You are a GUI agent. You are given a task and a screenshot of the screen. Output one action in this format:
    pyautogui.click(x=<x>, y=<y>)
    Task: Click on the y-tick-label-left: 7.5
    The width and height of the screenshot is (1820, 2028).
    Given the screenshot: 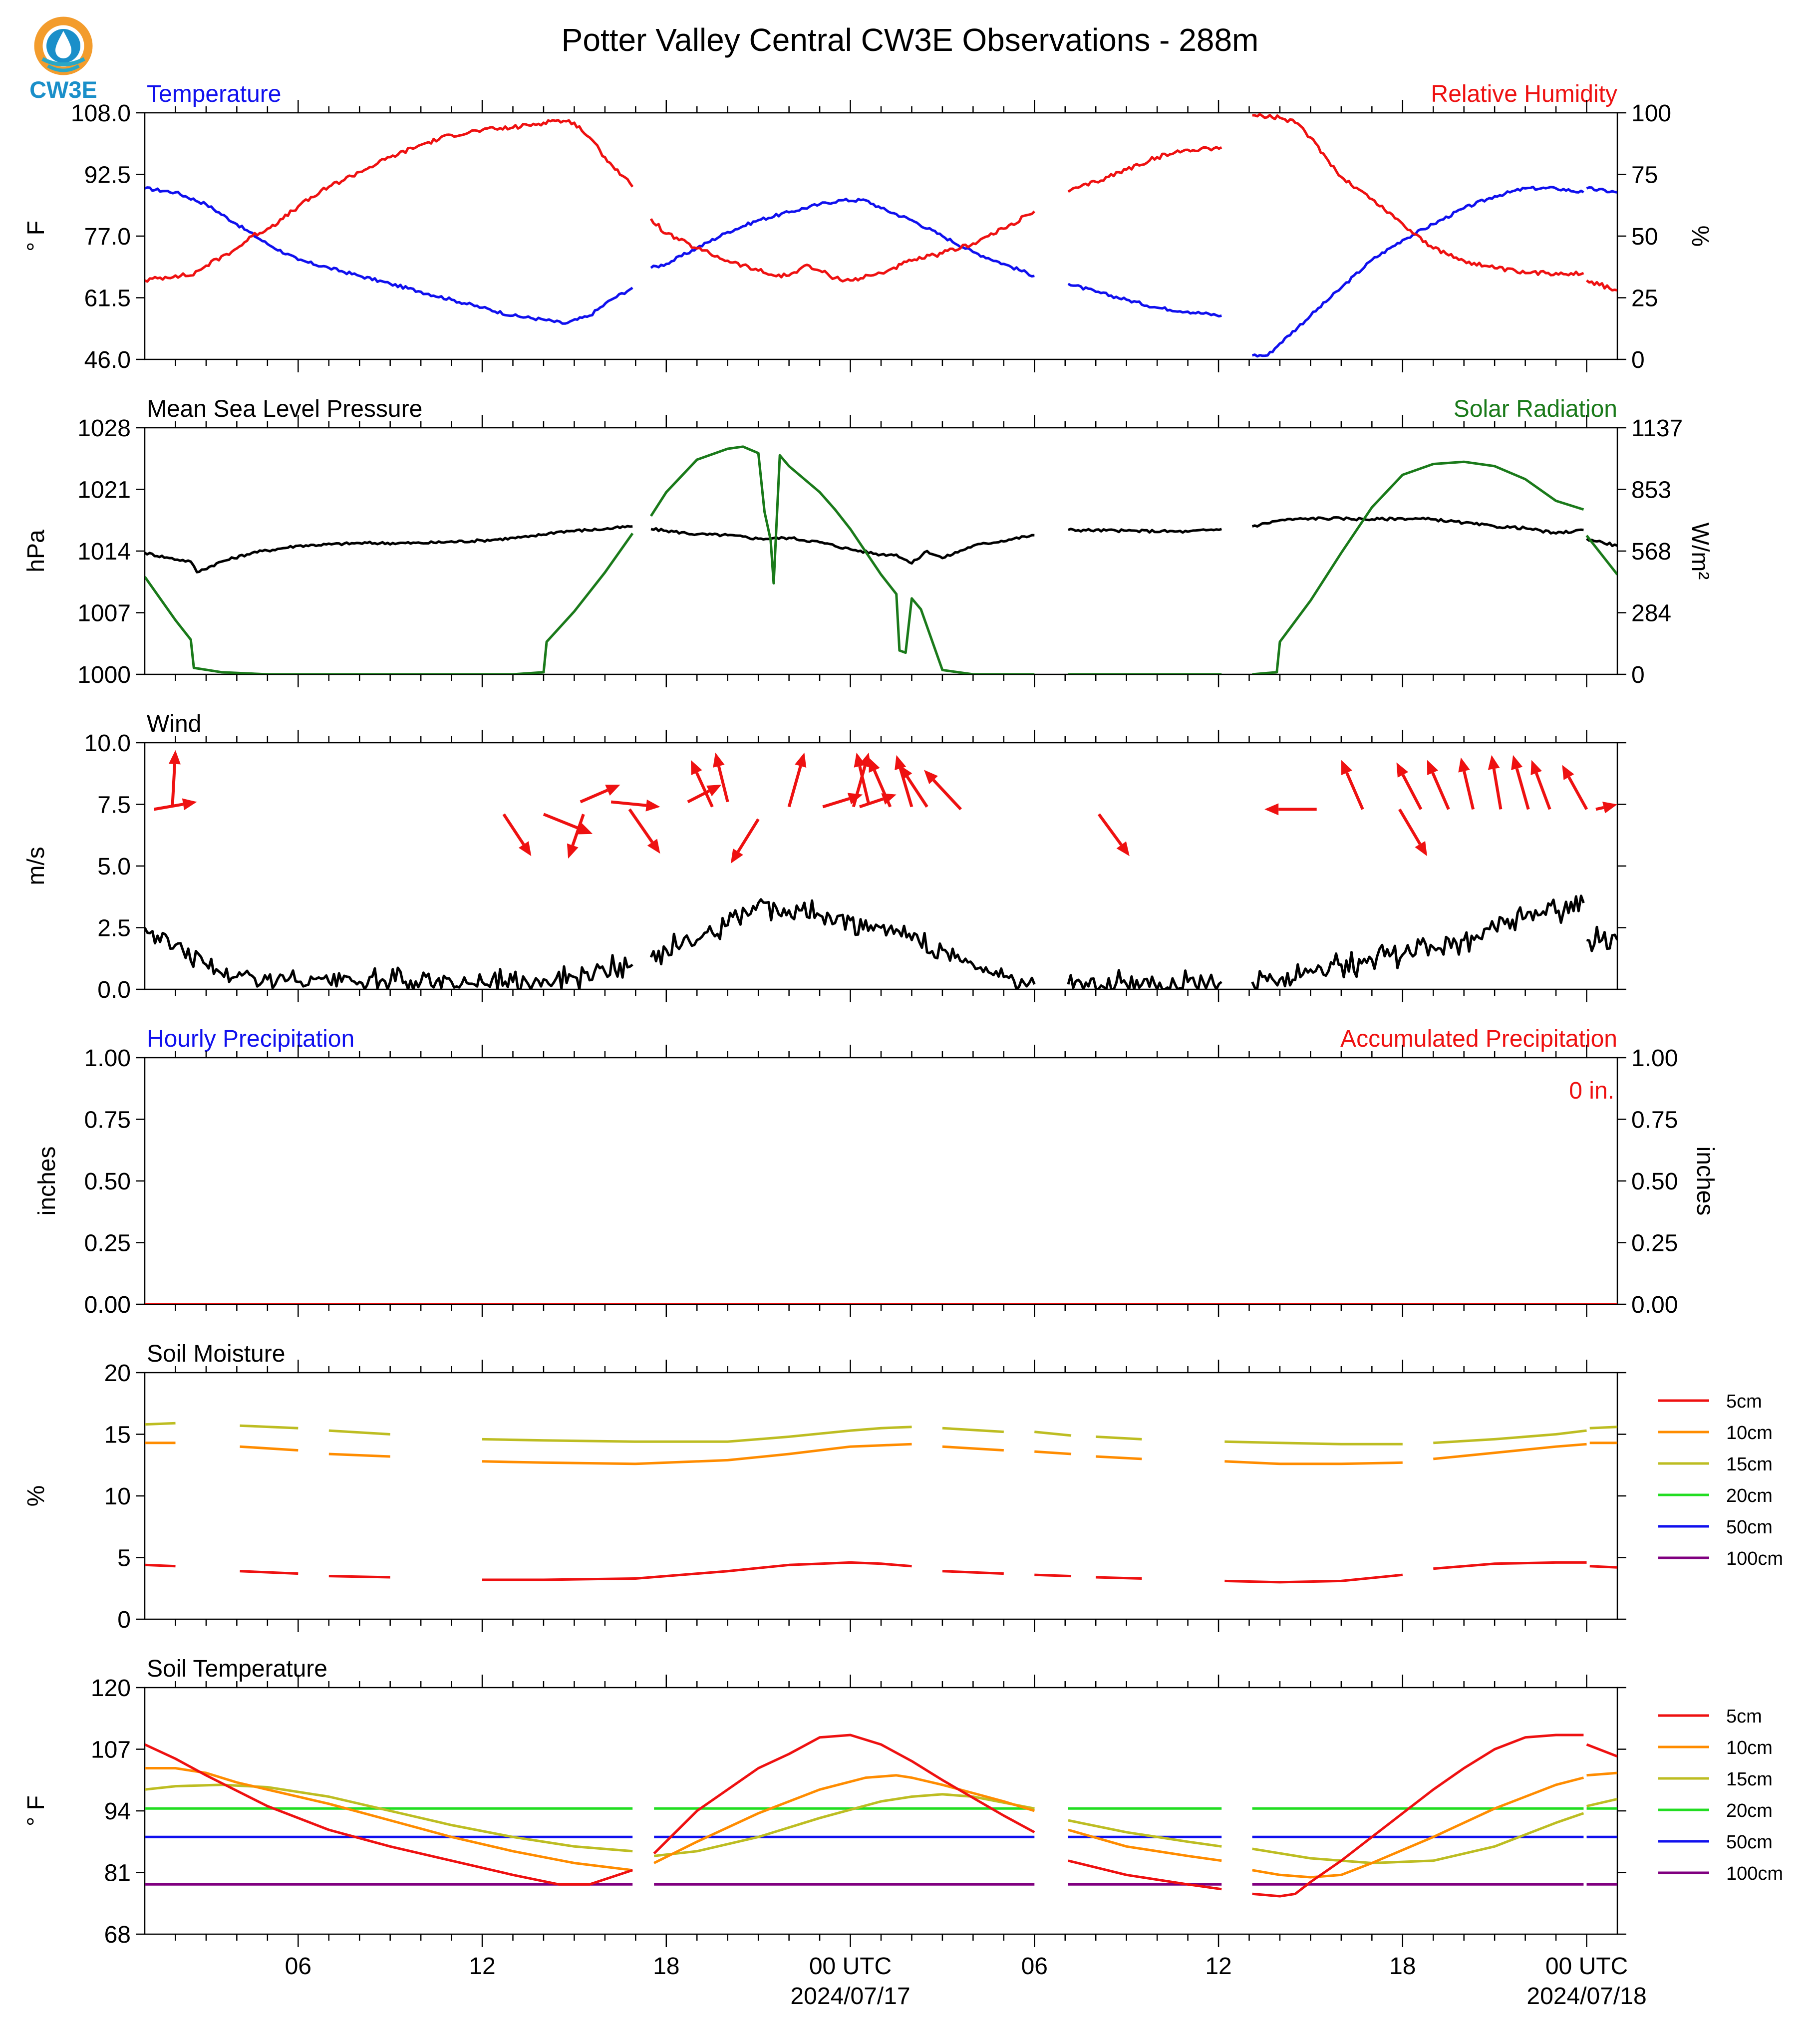 What is the action you would take?
    pyautogui.click(x=114, y=805)
    